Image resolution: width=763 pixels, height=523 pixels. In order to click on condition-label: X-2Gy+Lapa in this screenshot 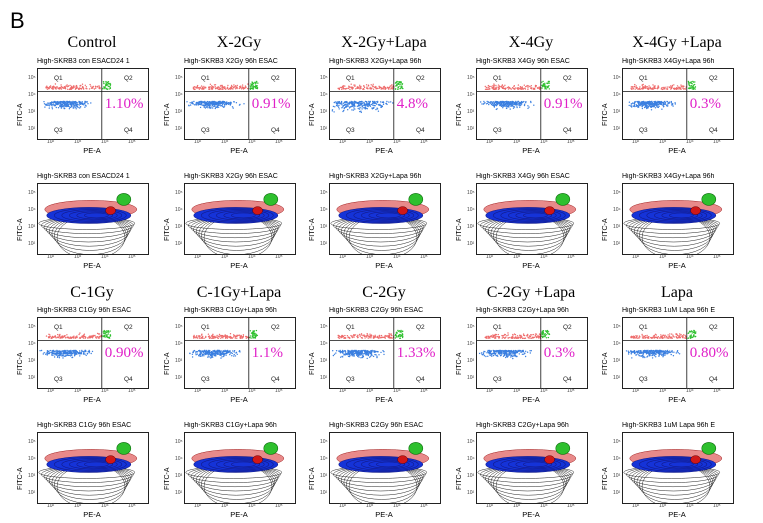, I will do `click(384, 42)`.